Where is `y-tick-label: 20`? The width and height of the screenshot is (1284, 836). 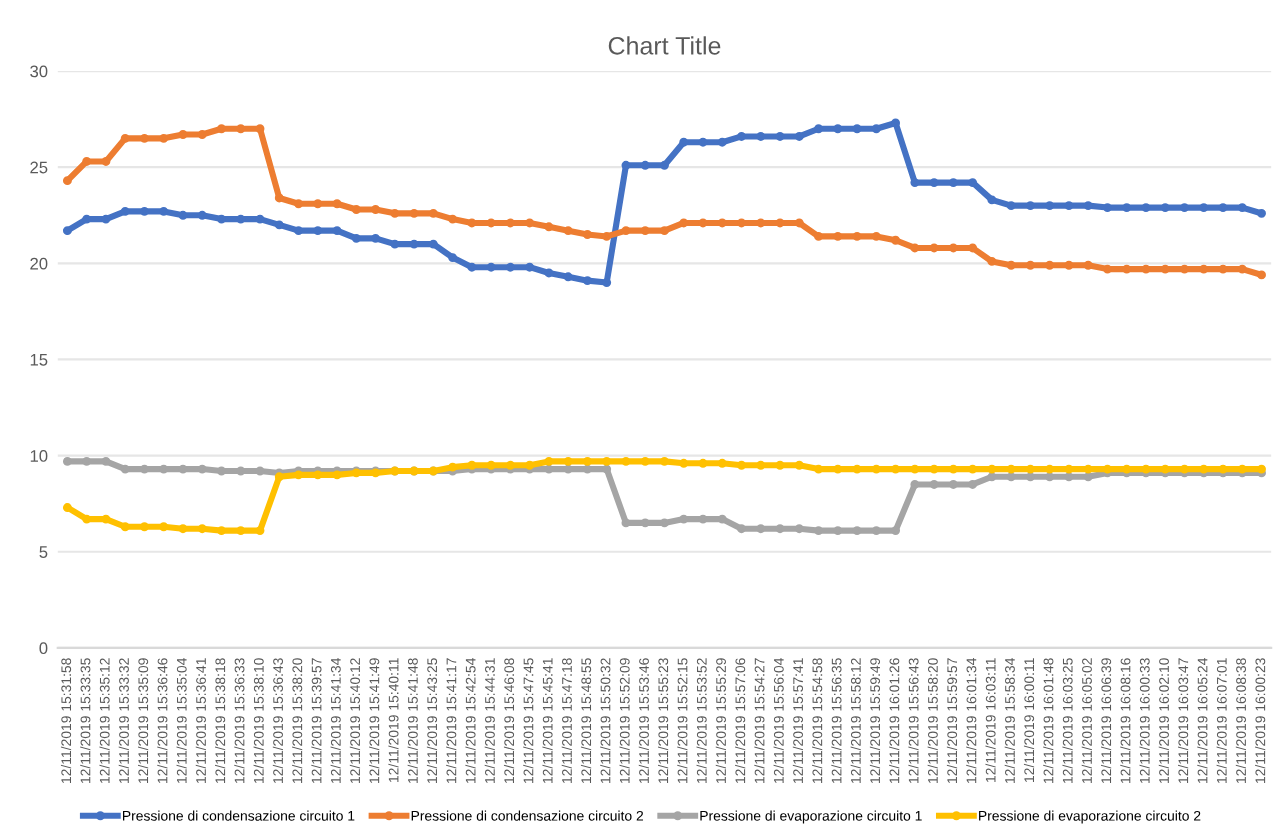
y-tick-label: 20 is located at coordinates (39, 263).